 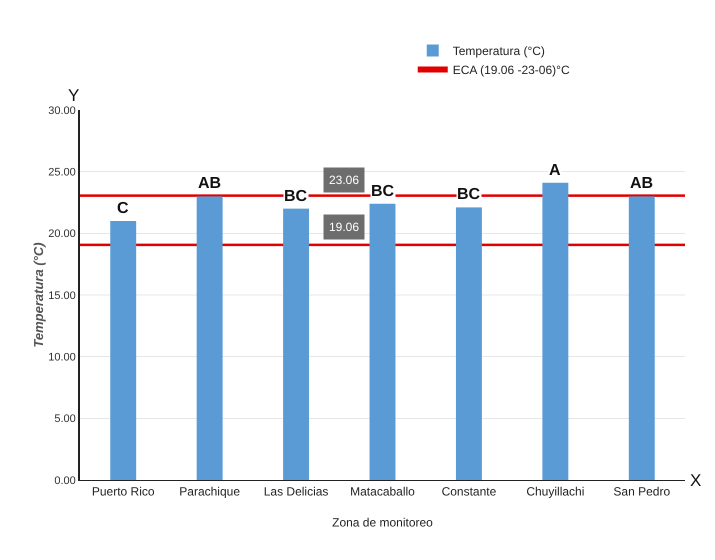 What do you see at coordinates (38, 295) in the screenshot?
I see `y-axis-title: Temperatura (°C)` at bounding box center [38, 295].